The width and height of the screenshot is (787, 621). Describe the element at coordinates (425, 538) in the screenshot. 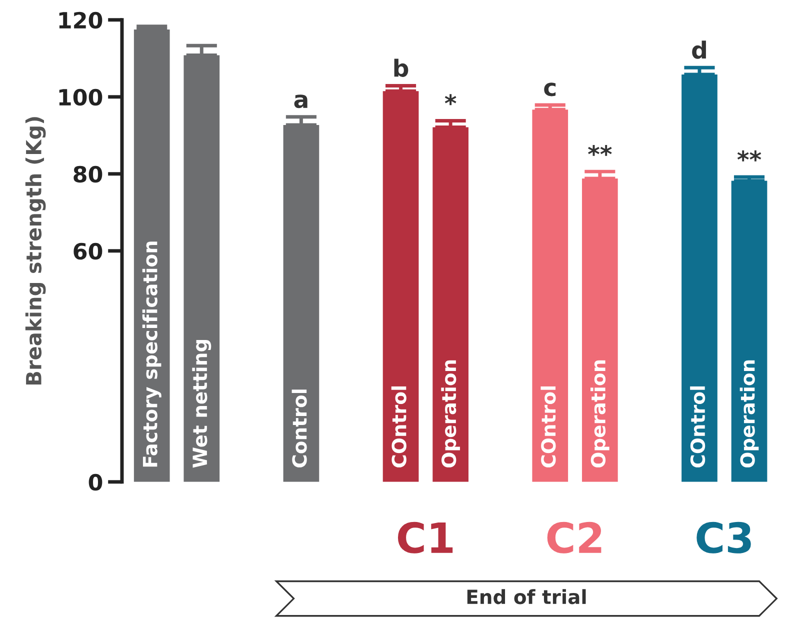

I see `series-label: C1` at that location.